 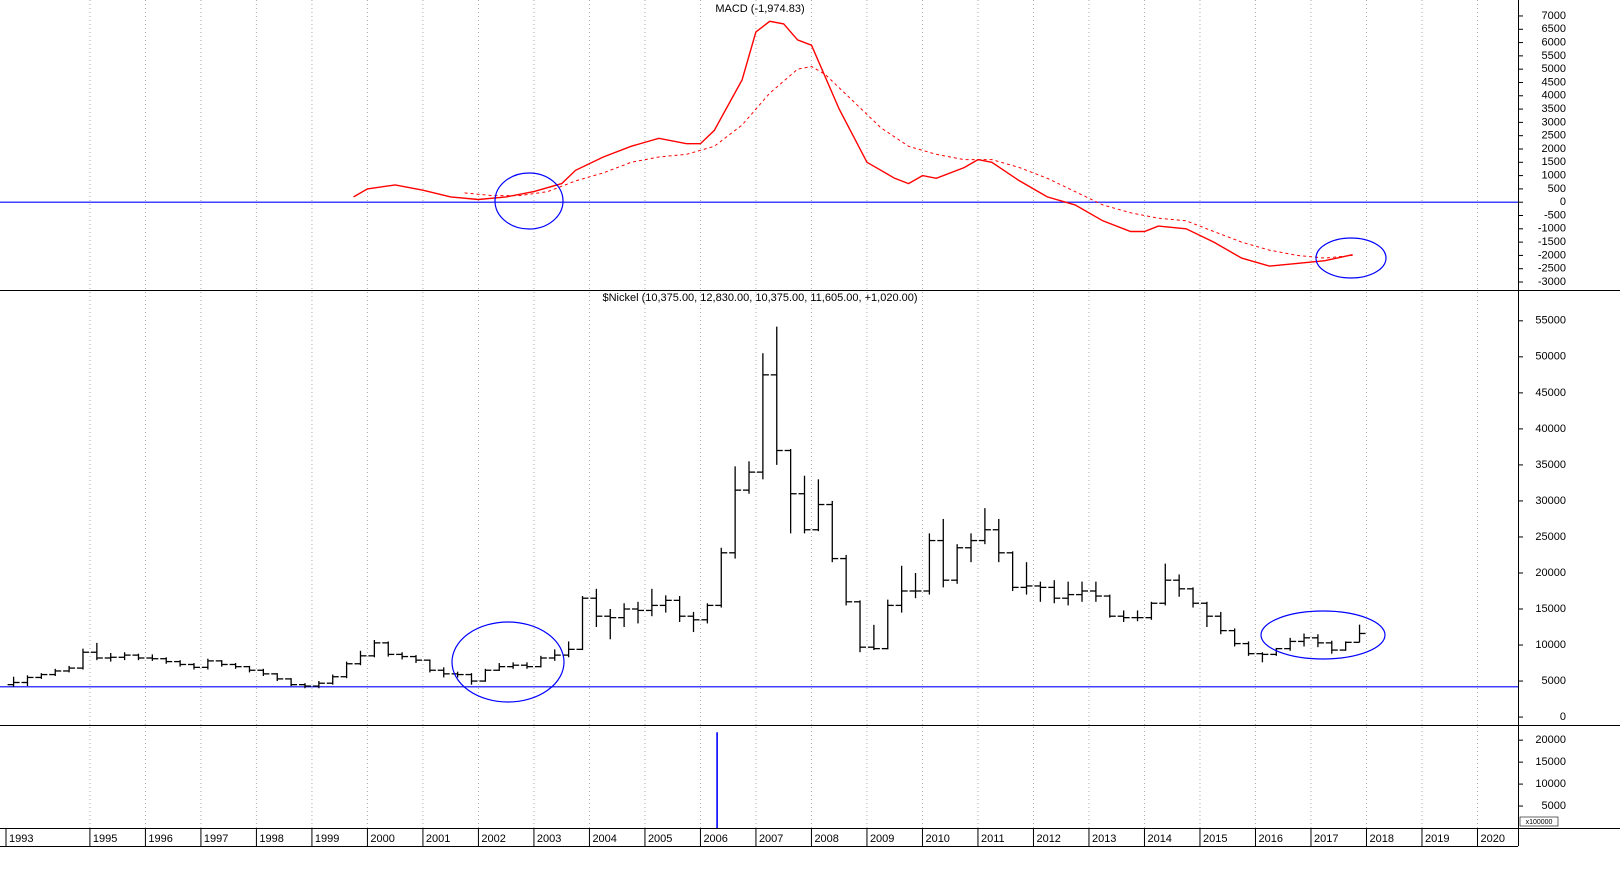 I want to click on x-tick-label: 2017, so click(x=1326, y=839).